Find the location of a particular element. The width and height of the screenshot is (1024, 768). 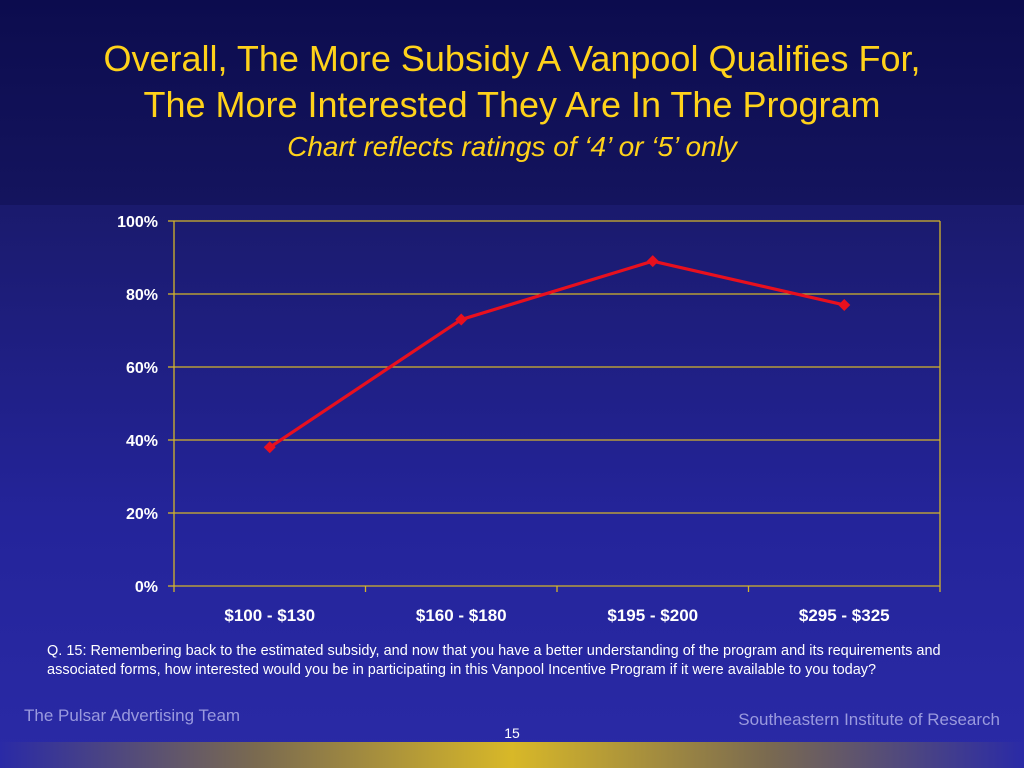

ytick-label-40: 40% is located at coordinates (142, 441).